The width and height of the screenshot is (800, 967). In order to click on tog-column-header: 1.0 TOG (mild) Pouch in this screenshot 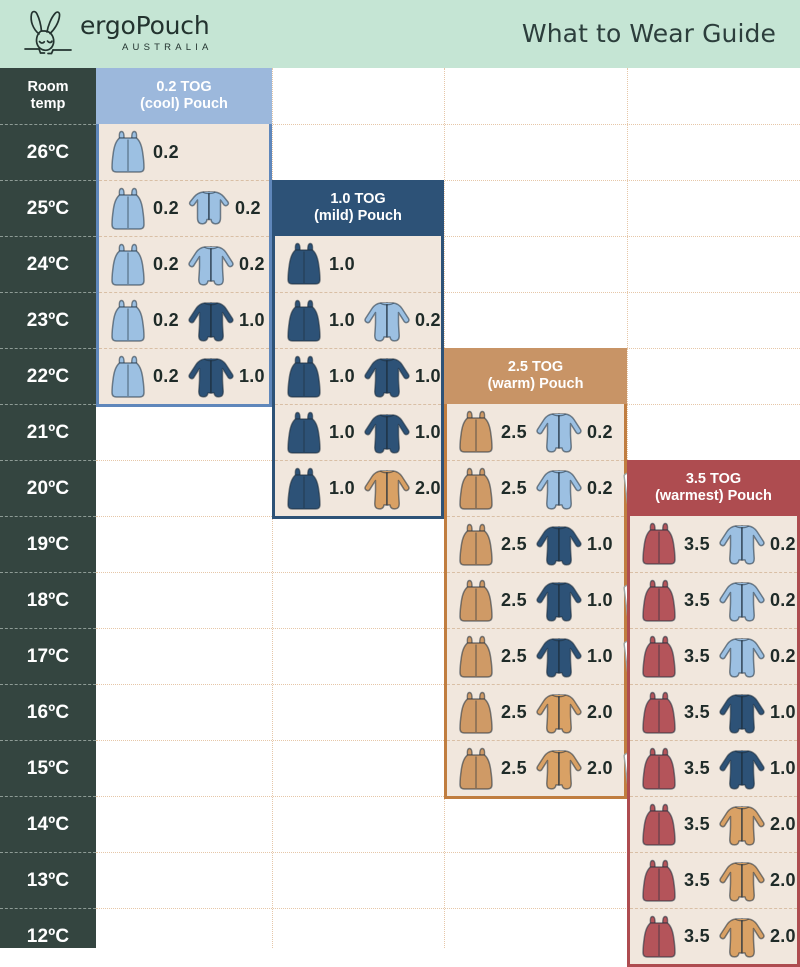, I will do `click(358, 208)`.